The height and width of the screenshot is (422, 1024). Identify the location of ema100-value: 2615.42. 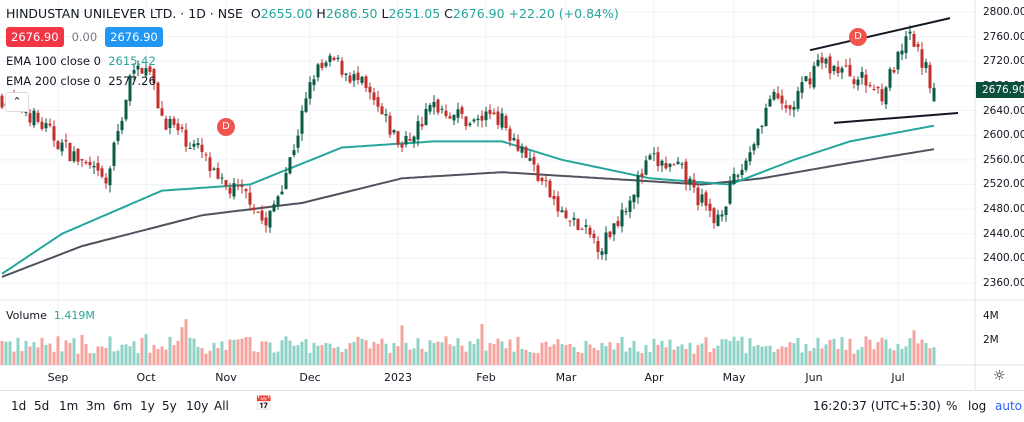
(132, 61).